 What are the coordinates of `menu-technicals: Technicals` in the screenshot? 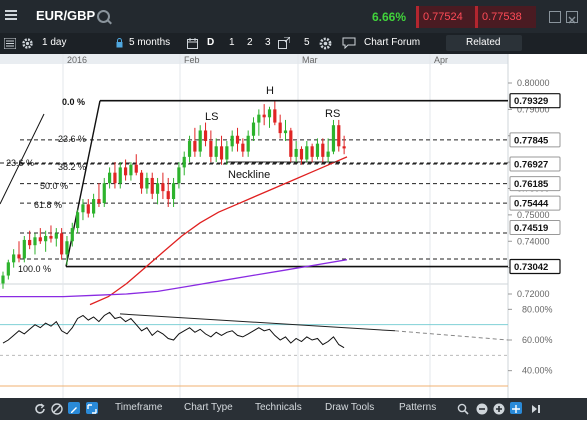 It's located at (278, 407).